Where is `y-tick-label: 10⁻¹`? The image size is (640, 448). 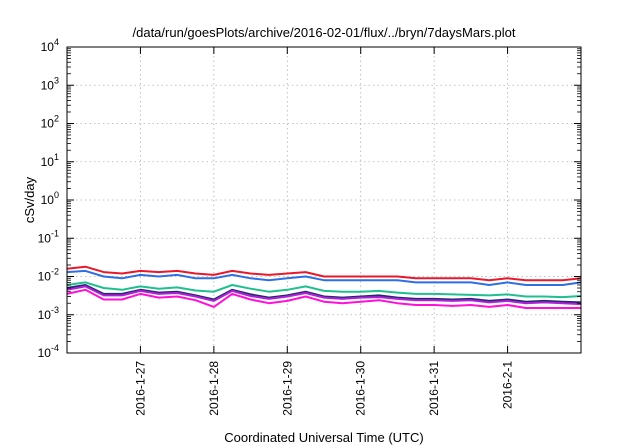 y-tick-label: 10⁻¹ is located at coordinates (48, 236).